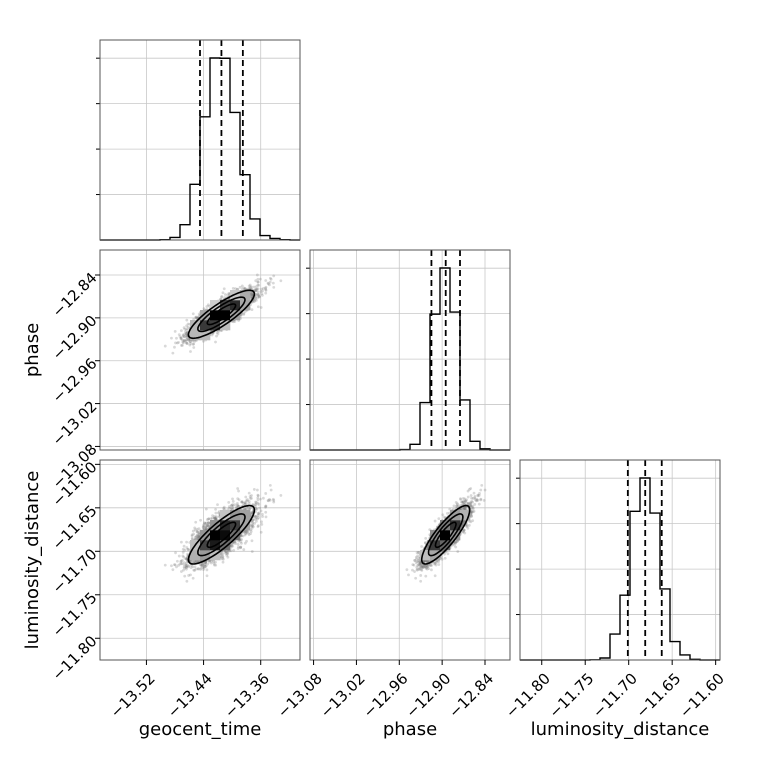 Image resolution: width=760 pixels, height=760 pixels. I want to click on density-cell, so click(195, 325).